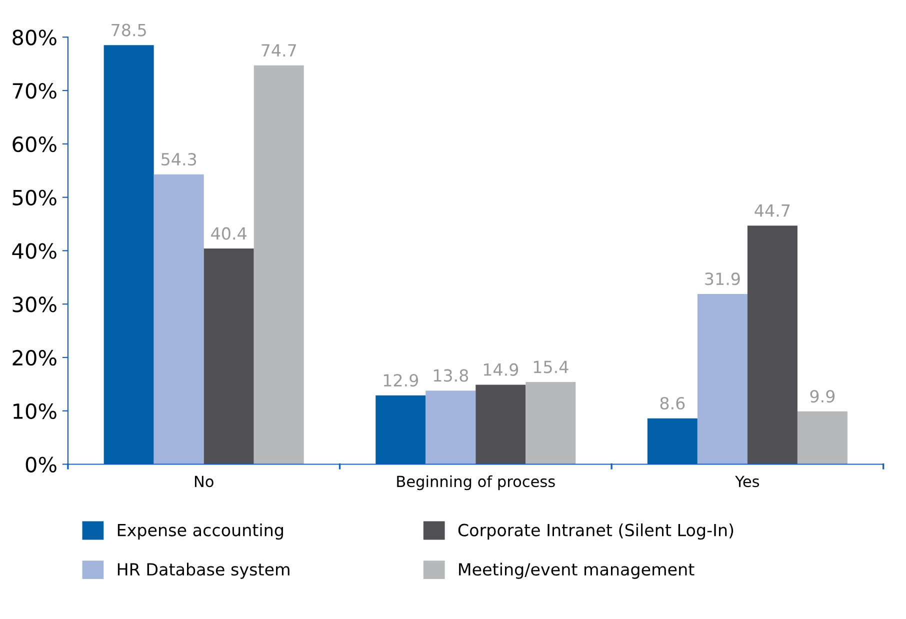 The width and height of the screenshot is (906, 619). I want to click on data-label: 74.7, so click(279, 50).